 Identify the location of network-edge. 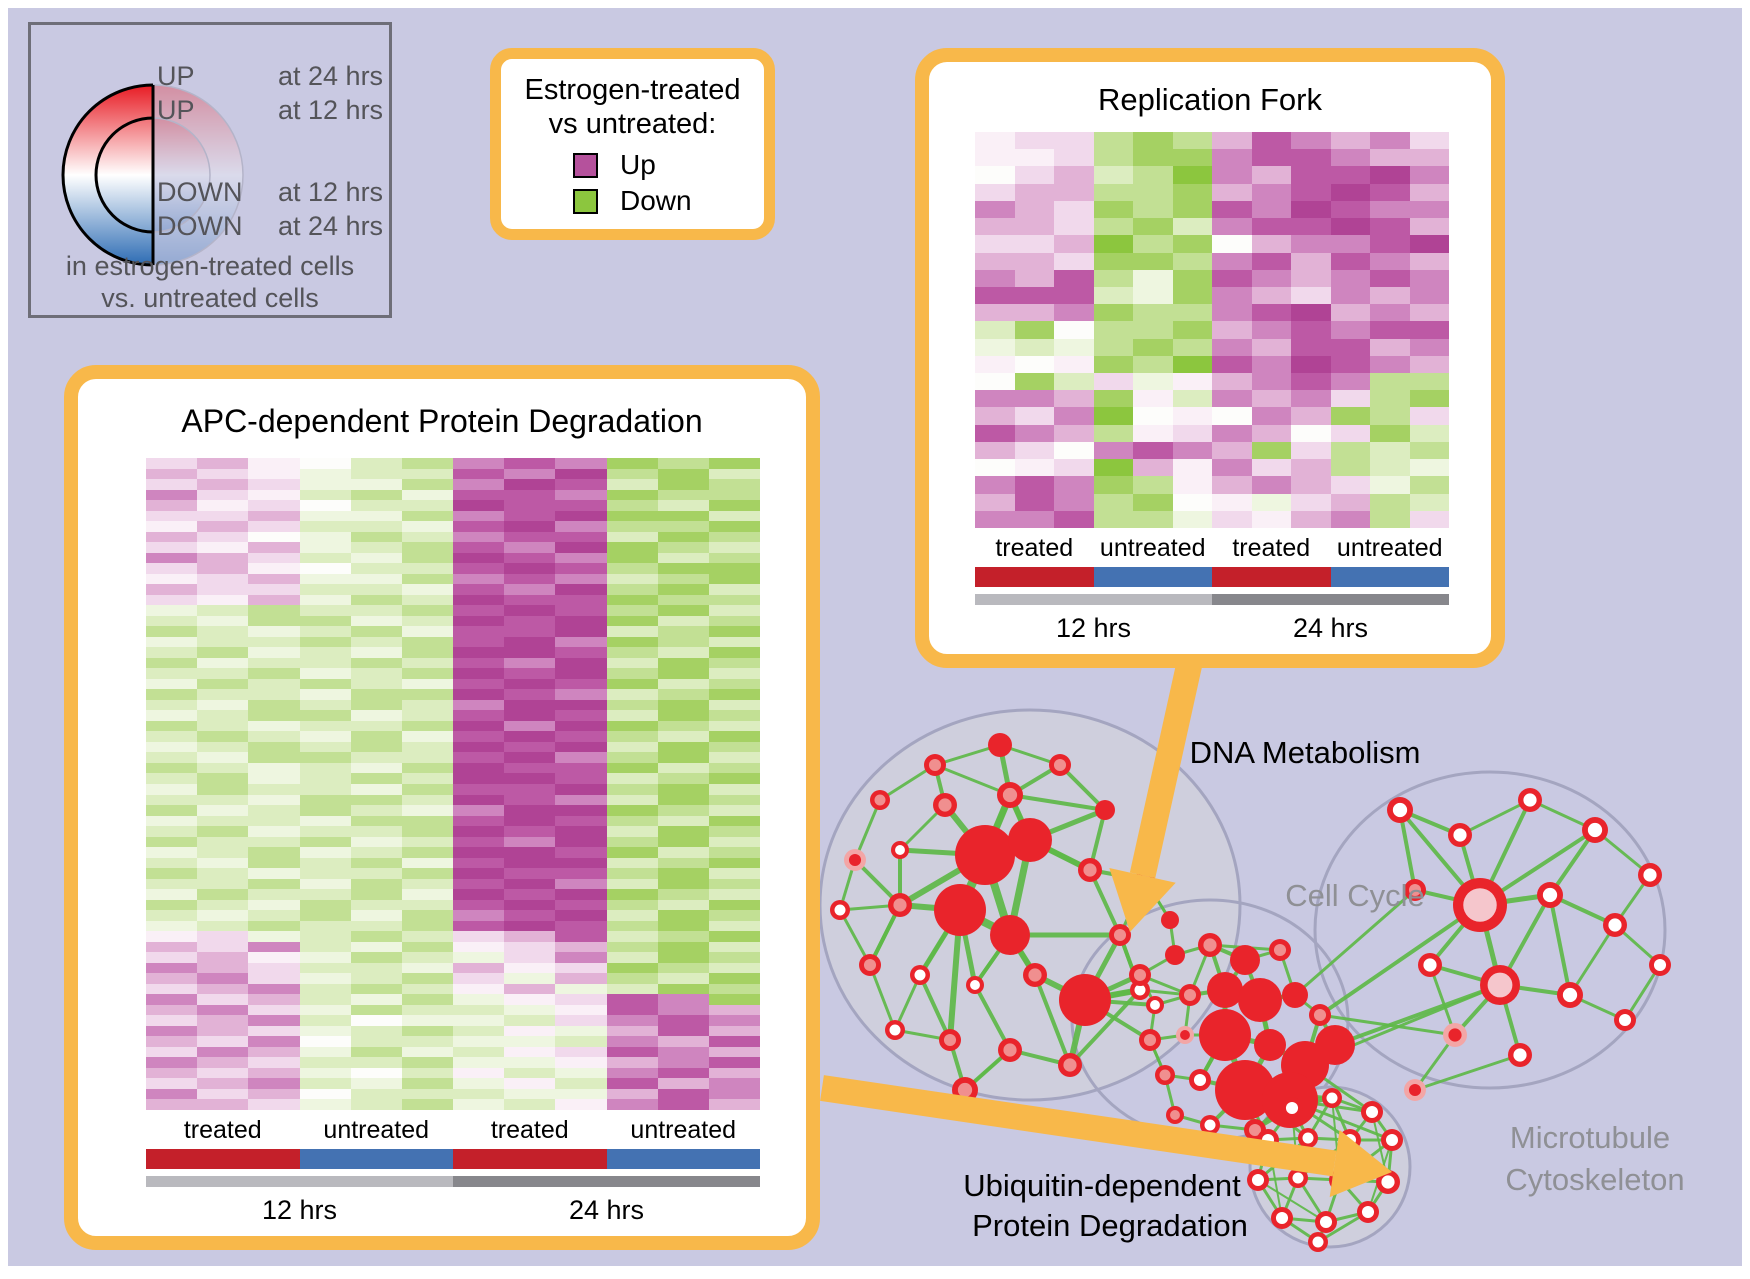
(1387, 1025).